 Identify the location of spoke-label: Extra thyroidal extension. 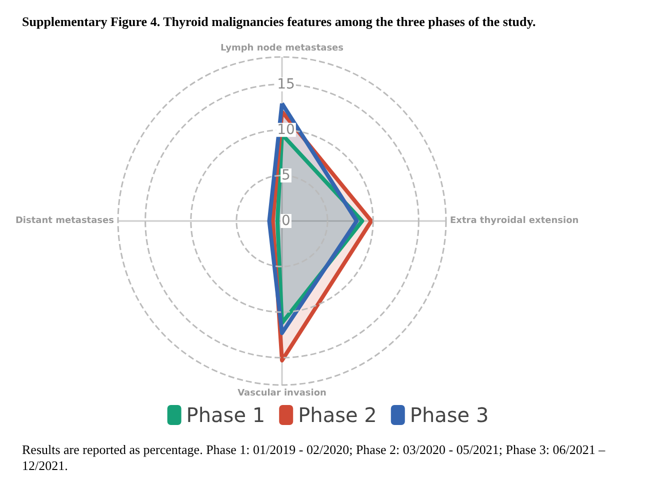
(514, 221).